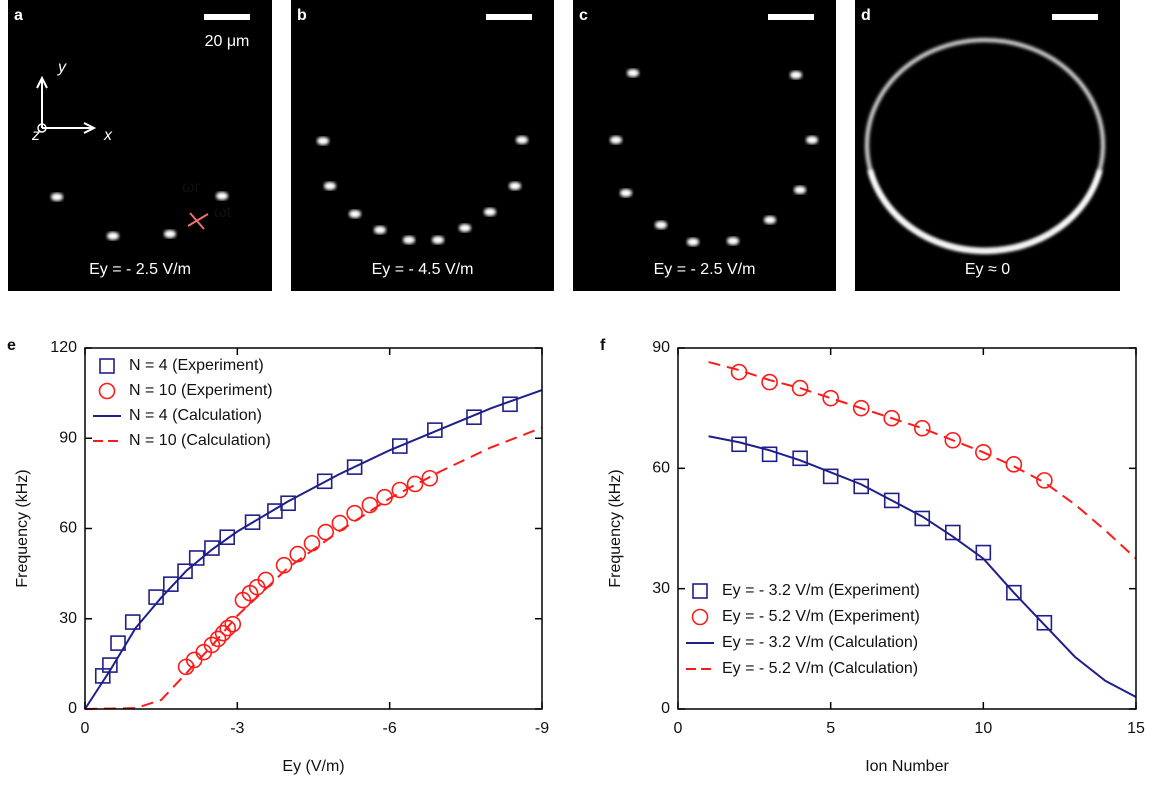  I want to click on panel-letter: b, so click(302, 15).